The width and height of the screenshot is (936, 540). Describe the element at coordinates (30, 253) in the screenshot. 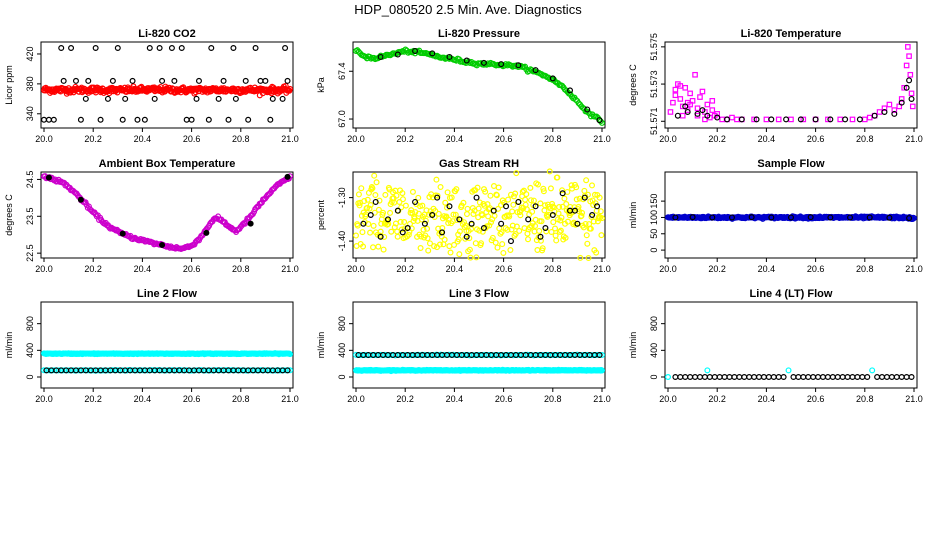

I see `y-tick-label: 22.5` at that location.